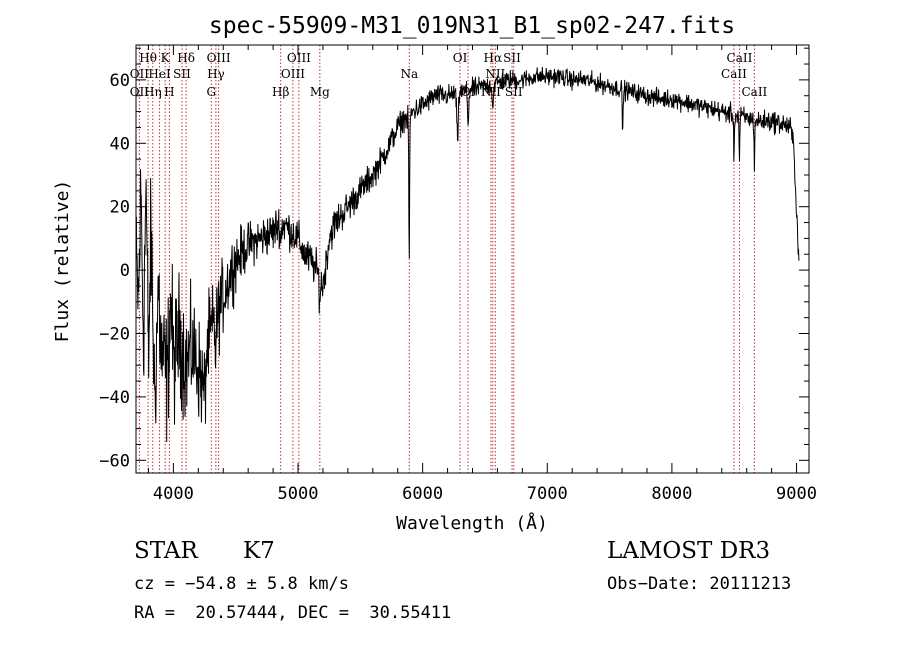 The width and height of the screenshot is (900, 649). What do you see at coordinates (62, 261) in the screenshot?
I see `y-axis-label: Flux (relative)` at bounding box center [62, 261].